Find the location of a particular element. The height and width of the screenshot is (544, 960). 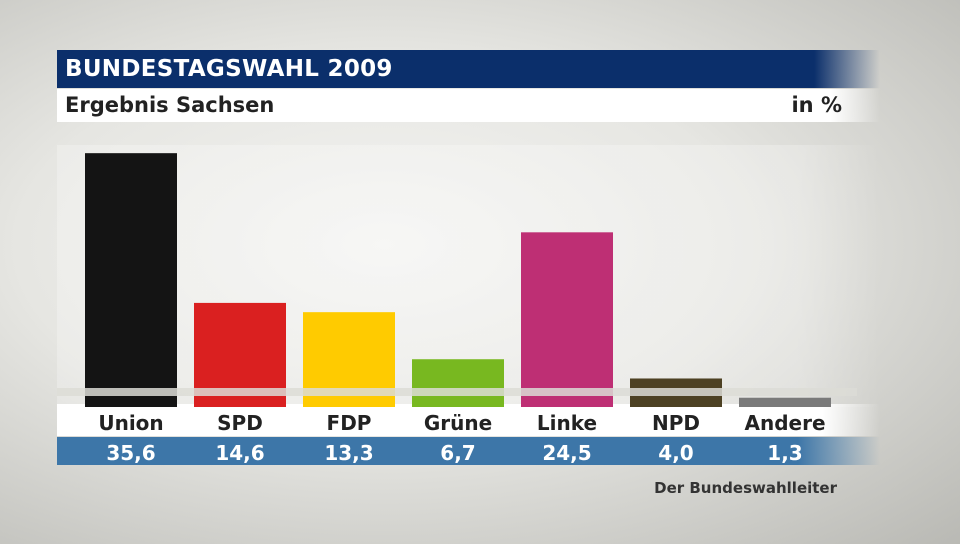

category-label: NPD is located at coordinates (676, 423).